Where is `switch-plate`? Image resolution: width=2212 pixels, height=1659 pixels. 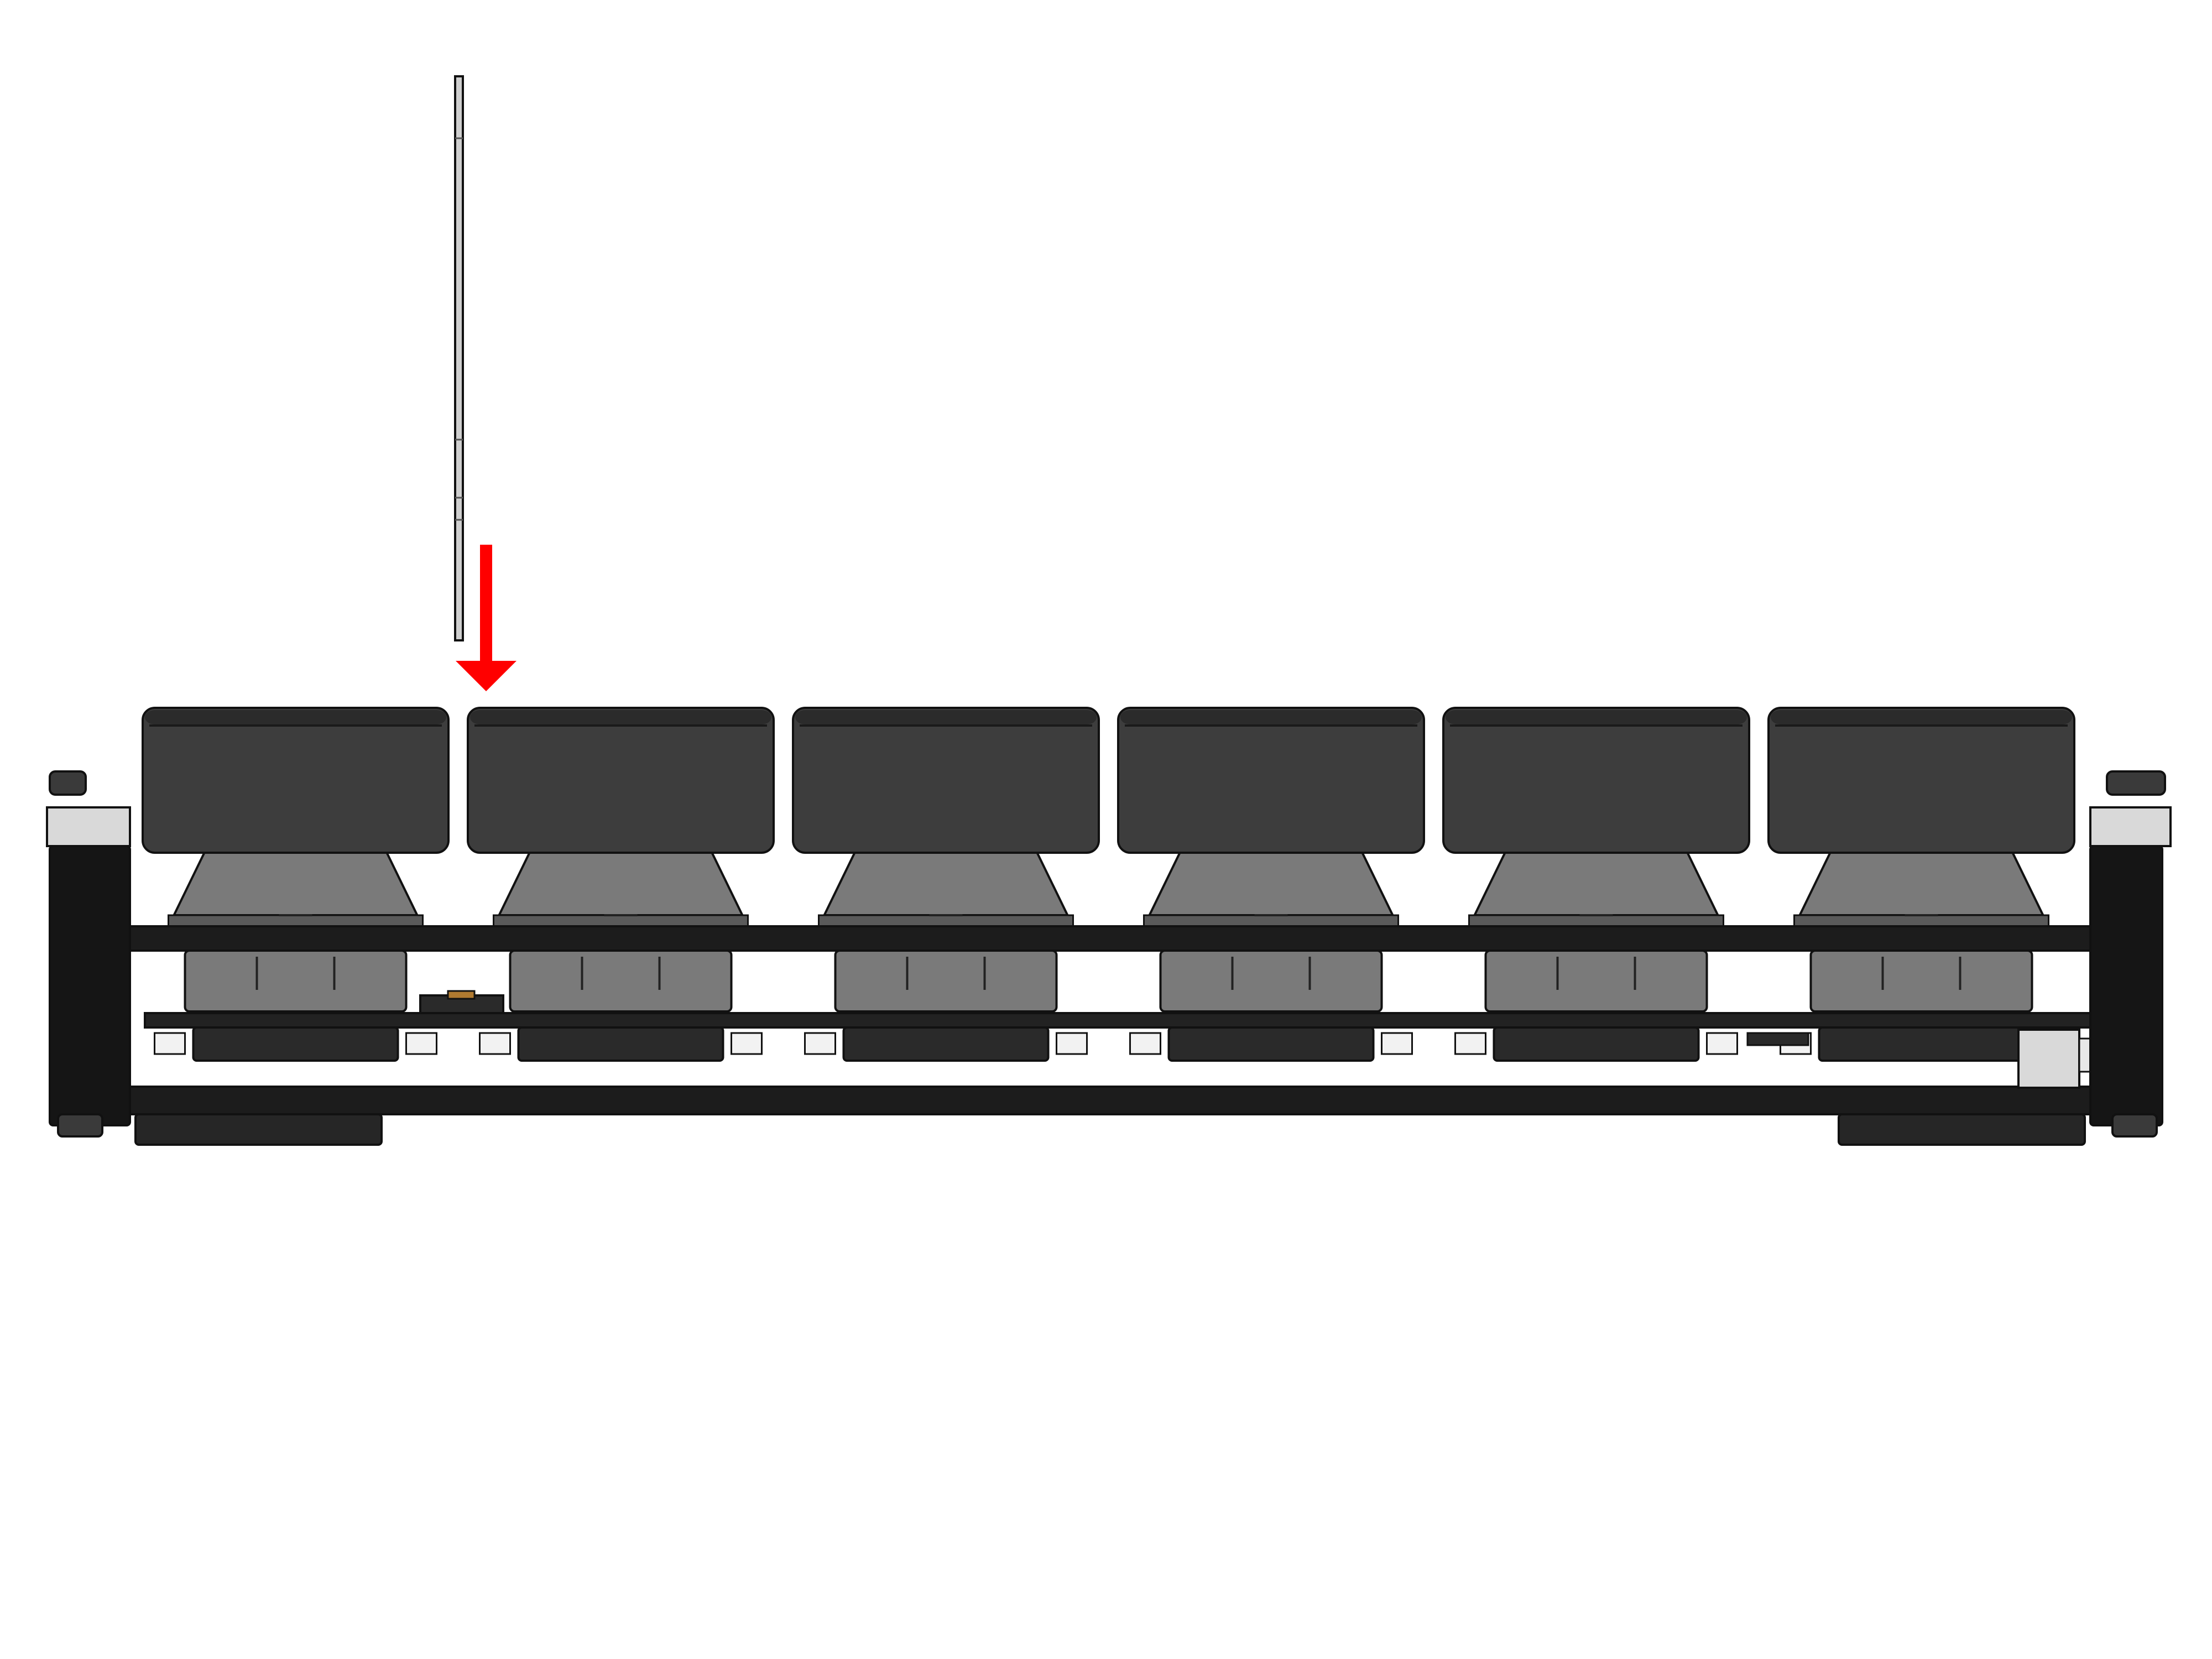
switch-plate is located at coordinates (1106, 939).